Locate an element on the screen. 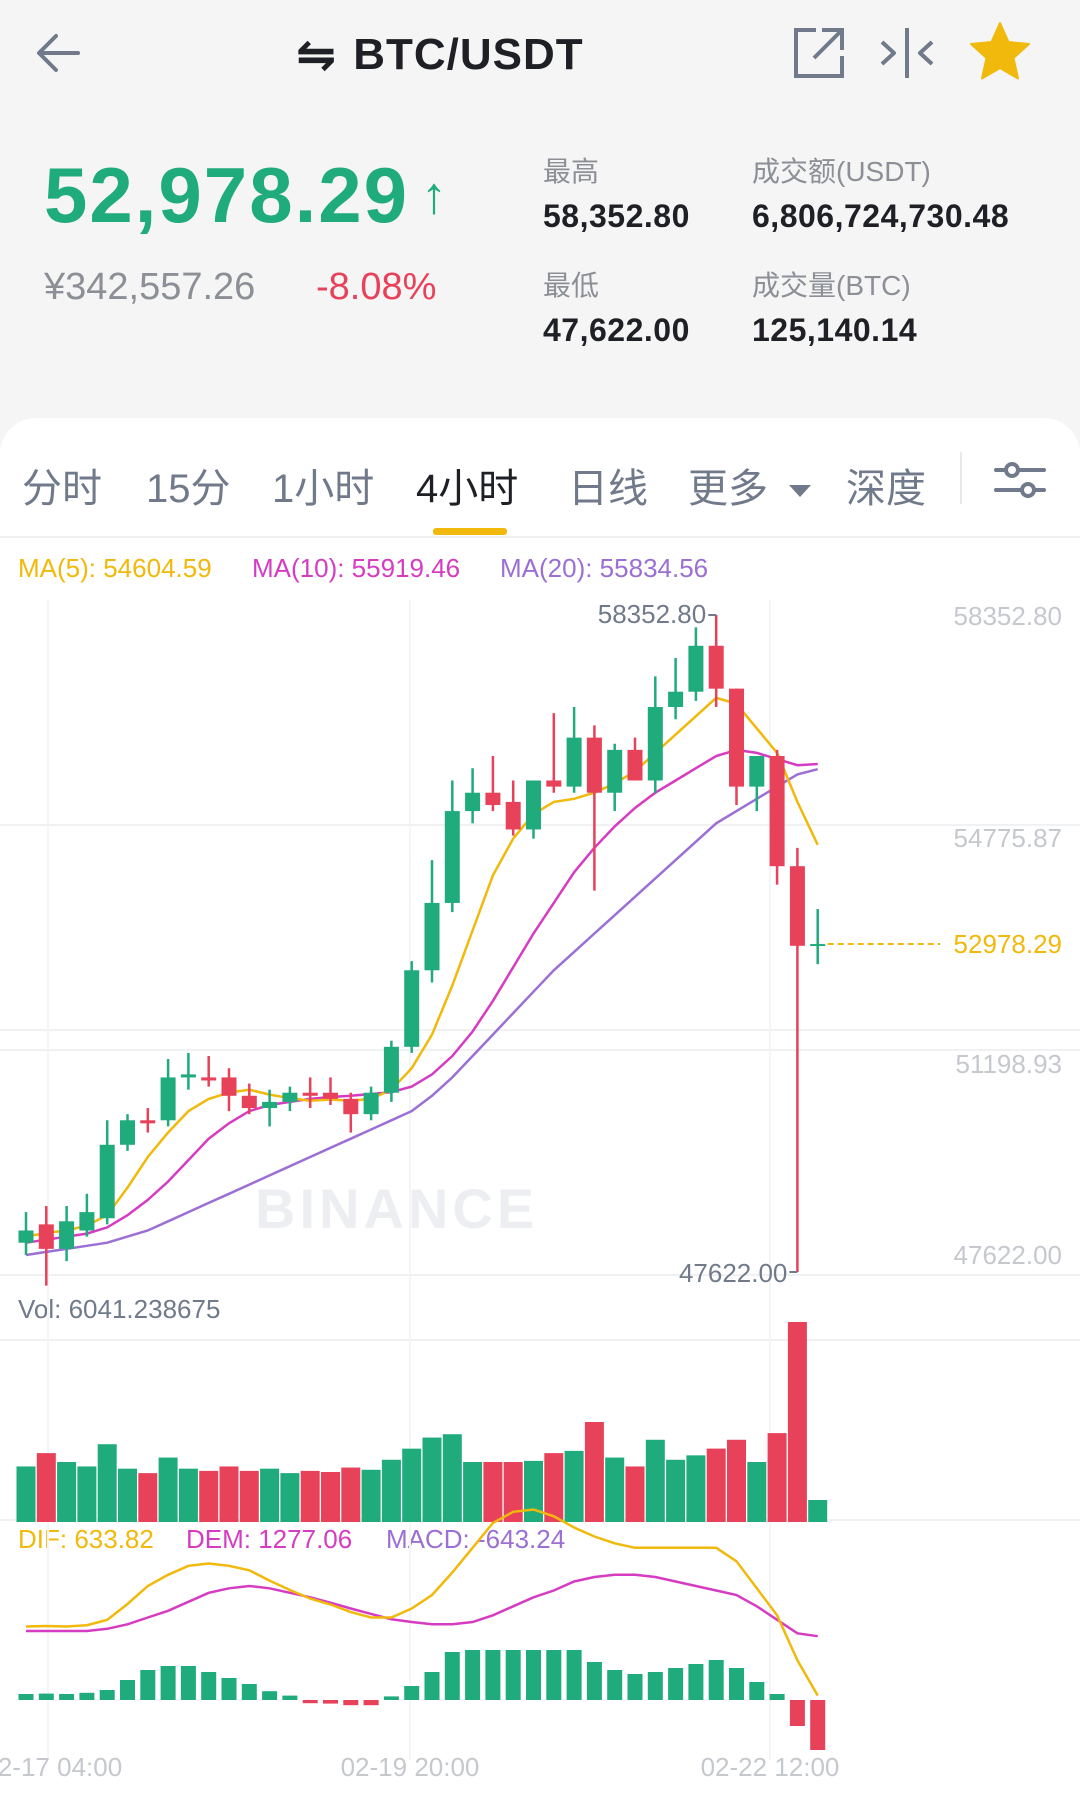 This screenshot has width=1080, height=1801. pair-title: ⇋ BTC/USDT is located at coordinates (440, 55).